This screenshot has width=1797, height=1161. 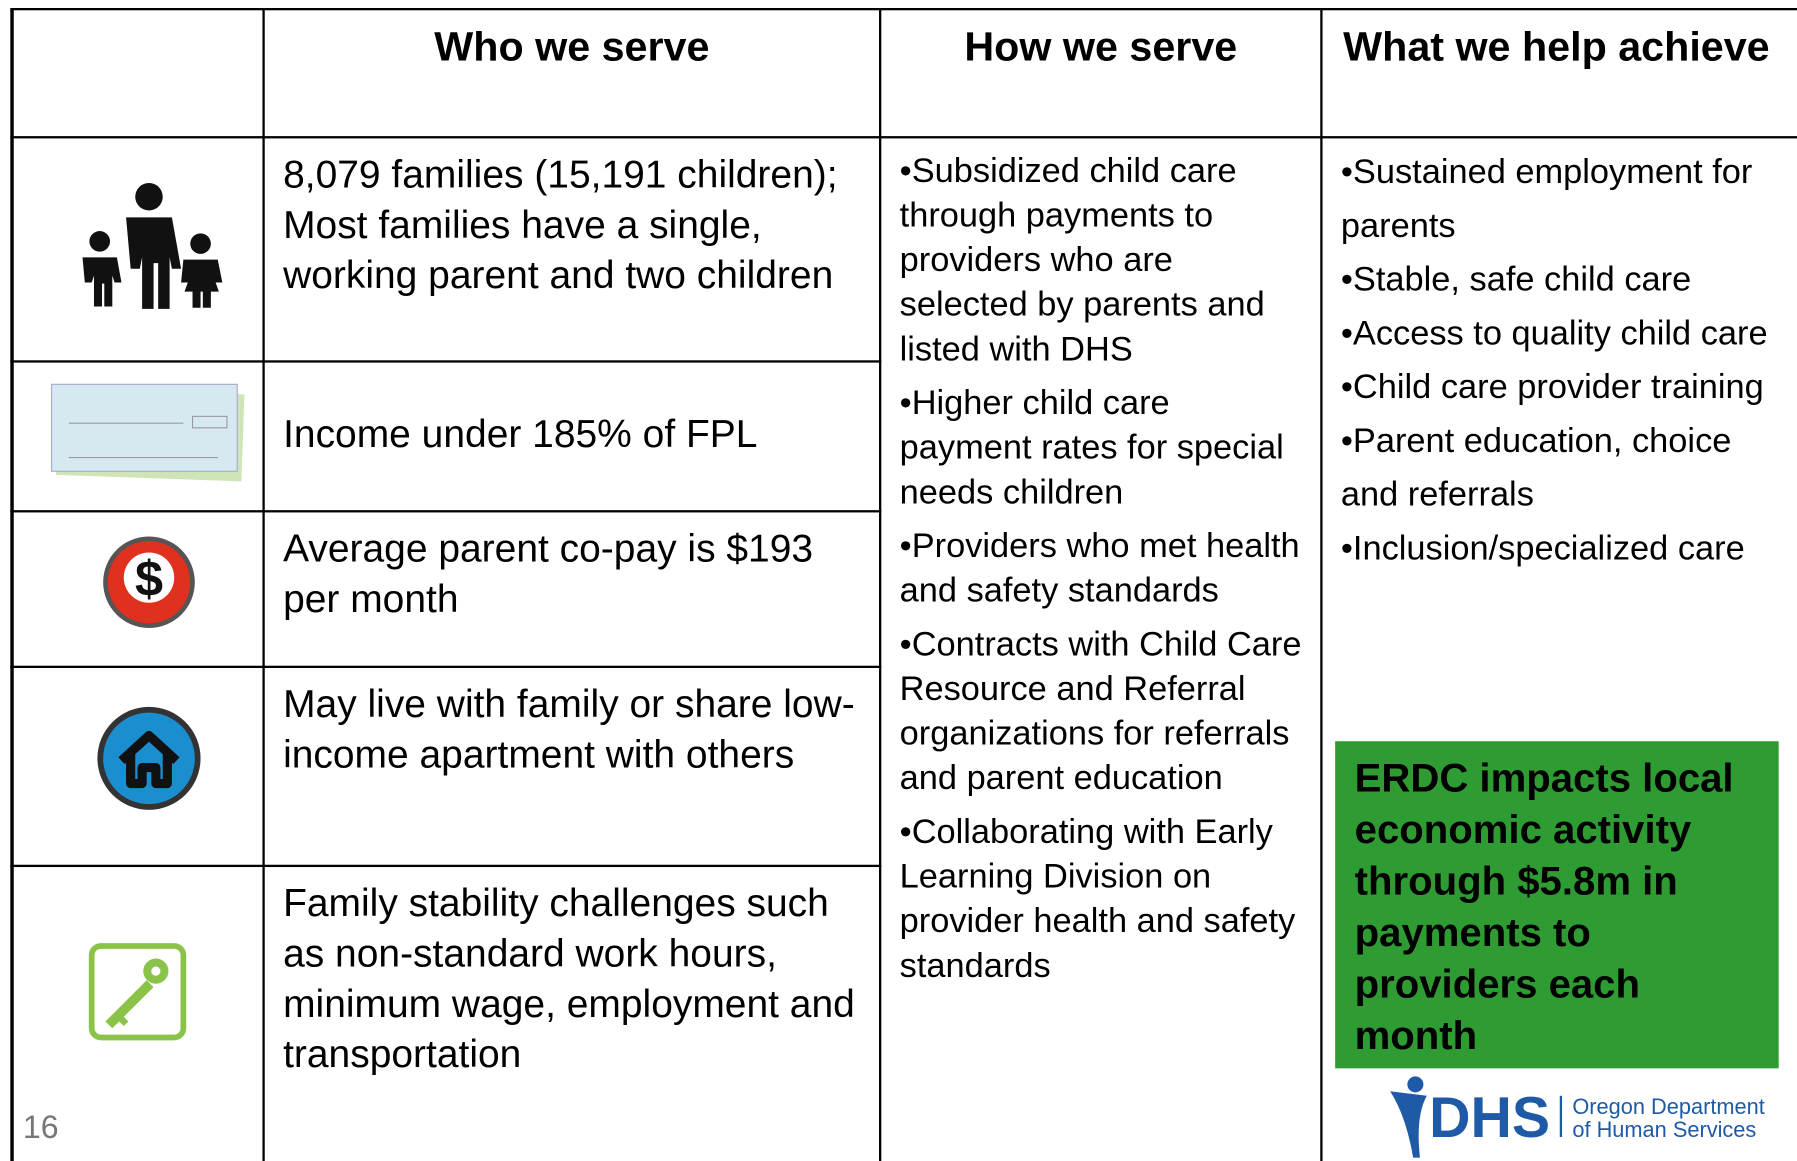 What do you see at coordinates (137, 992) in the screenshot?
I see `key-icon` at bounding box center [137, 992].